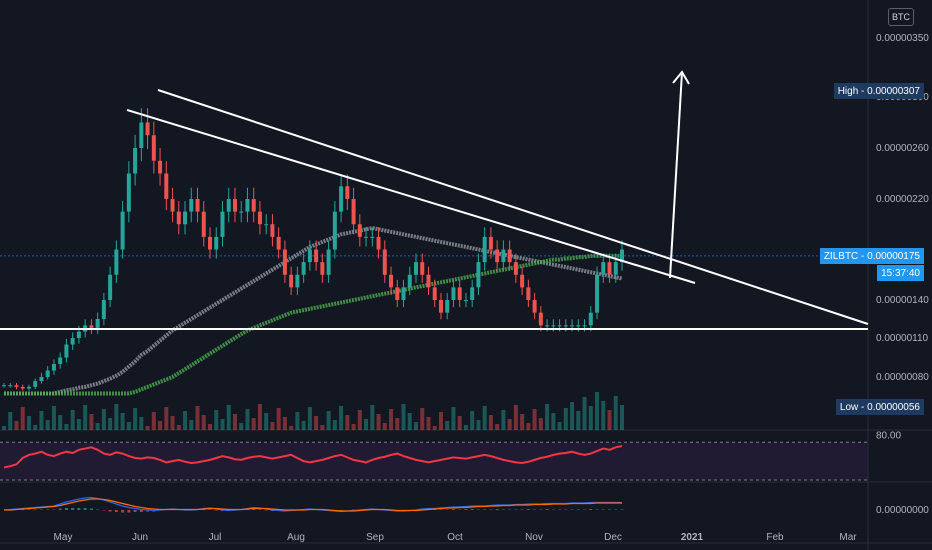  What do you see at coordinates (375, 537) in the screenshot?
I see `x-tick-label: Sep` at bounding box center [375, 537].